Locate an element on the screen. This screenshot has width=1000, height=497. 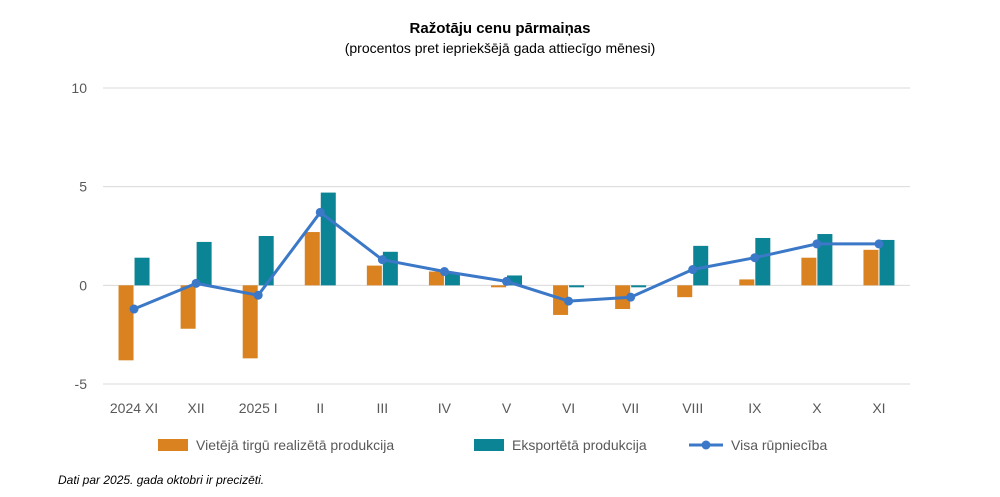
y-tick-label: 0 is located at coordinates (83, 285).